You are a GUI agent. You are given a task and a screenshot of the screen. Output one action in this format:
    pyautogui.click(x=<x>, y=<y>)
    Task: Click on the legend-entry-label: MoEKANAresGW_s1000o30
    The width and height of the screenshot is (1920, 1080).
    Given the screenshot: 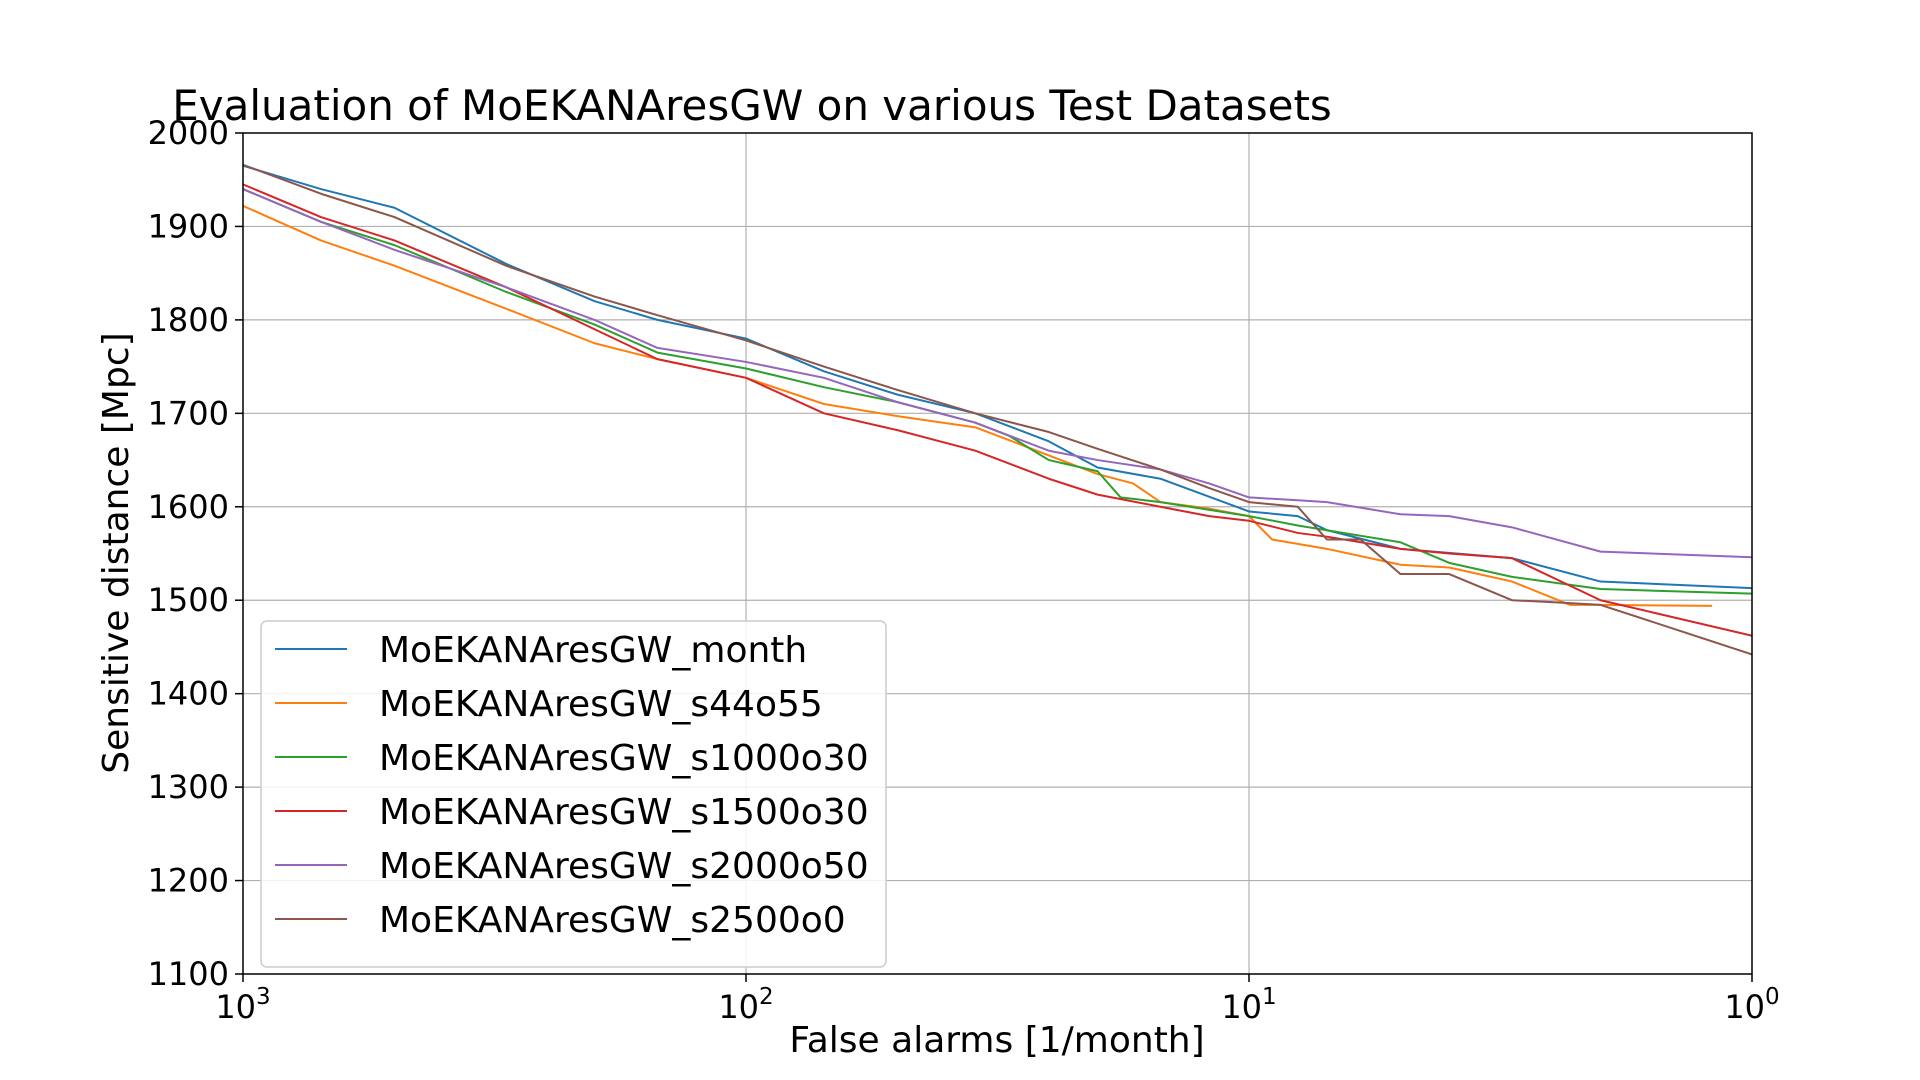 What is the action you would take?
    pyautogui.click(x=624, y=758)
    